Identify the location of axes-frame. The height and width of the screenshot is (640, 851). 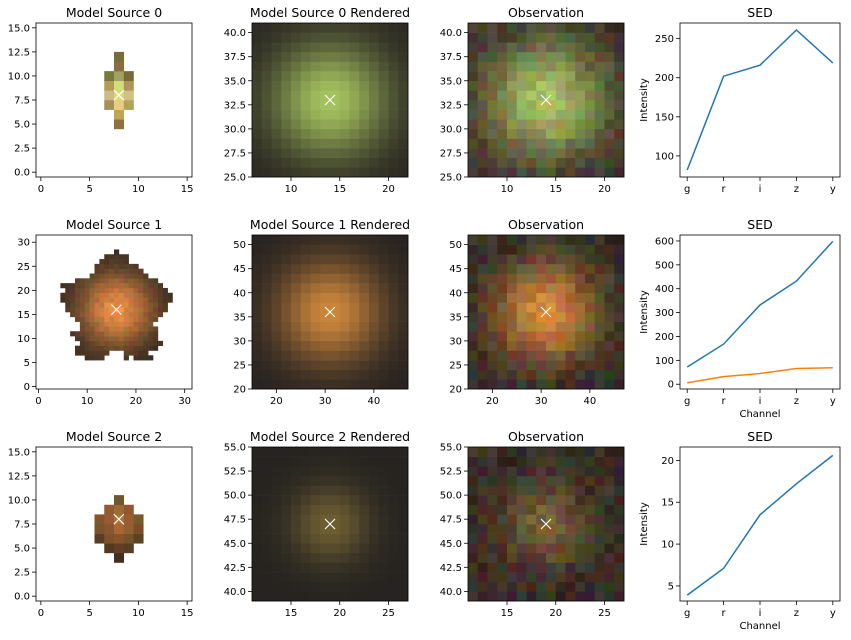
(760, 312).